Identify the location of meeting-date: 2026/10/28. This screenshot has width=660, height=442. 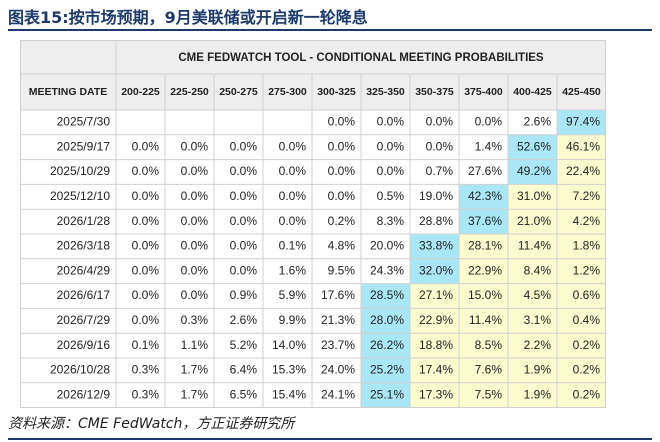
(80, 370).